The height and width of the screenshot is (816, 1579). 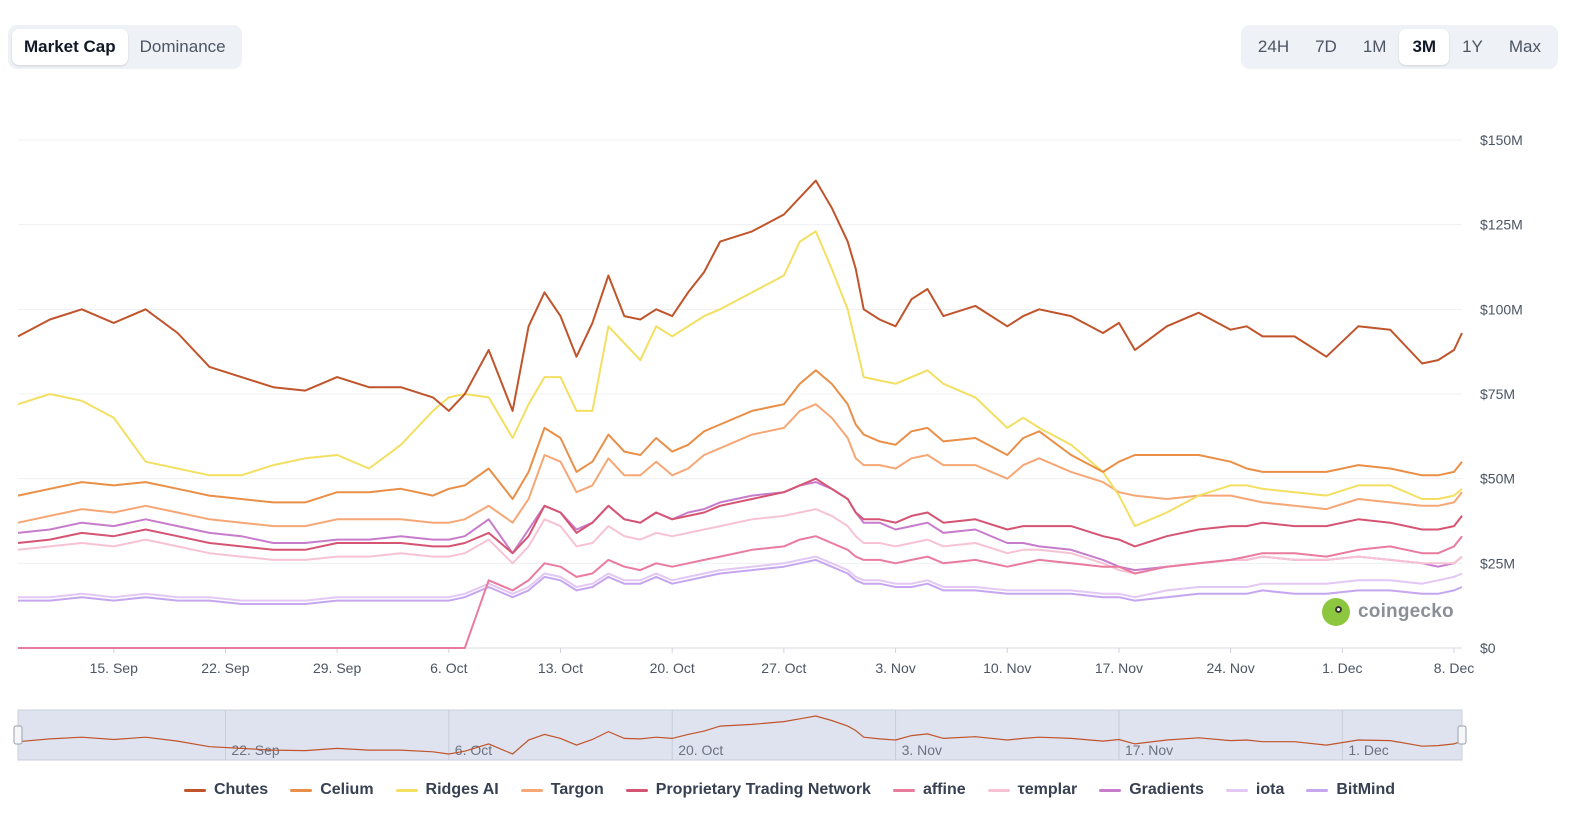 I want to click on navigator-right-handle, so click(x=1462, y=735).